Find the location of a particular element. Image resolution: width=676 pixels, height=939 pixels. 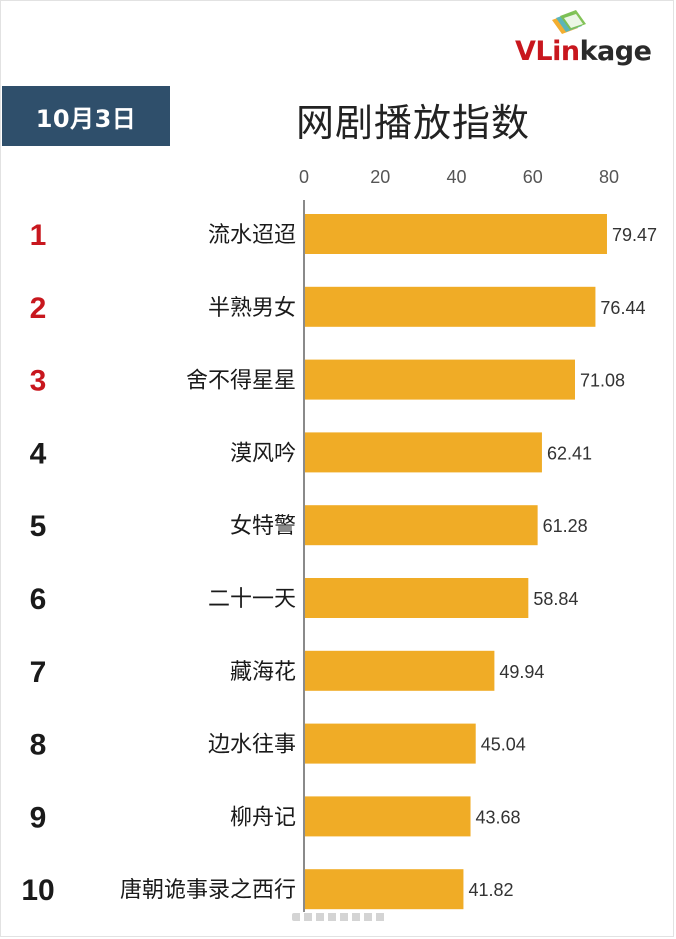

category-label: 柳舟记 is located at coordinates (263, 817).